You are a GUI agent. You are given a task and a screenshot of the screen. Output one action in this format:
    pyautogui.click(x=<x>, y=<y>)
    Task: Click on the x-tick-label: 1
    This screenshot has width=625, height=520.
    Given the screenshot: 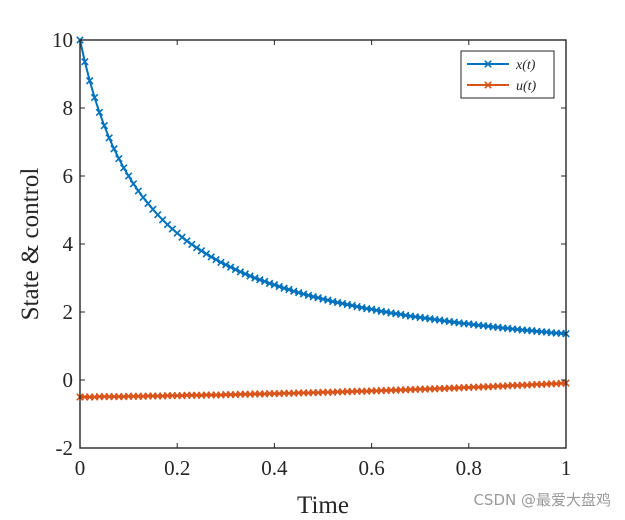 What is the action you would take?
    pyautogui.click(x=566, y=468)
    